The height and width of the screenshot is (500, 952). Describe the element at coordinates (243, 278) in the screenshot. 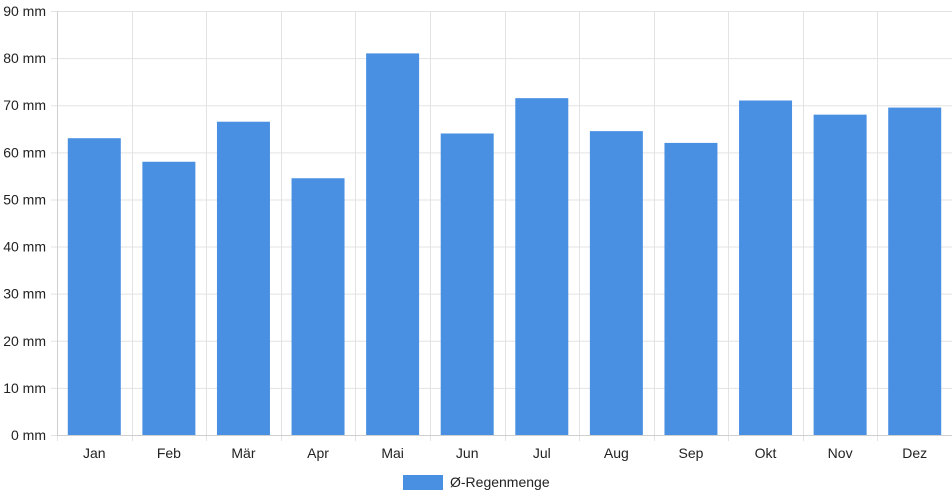

I see `bar-mär` at that location.